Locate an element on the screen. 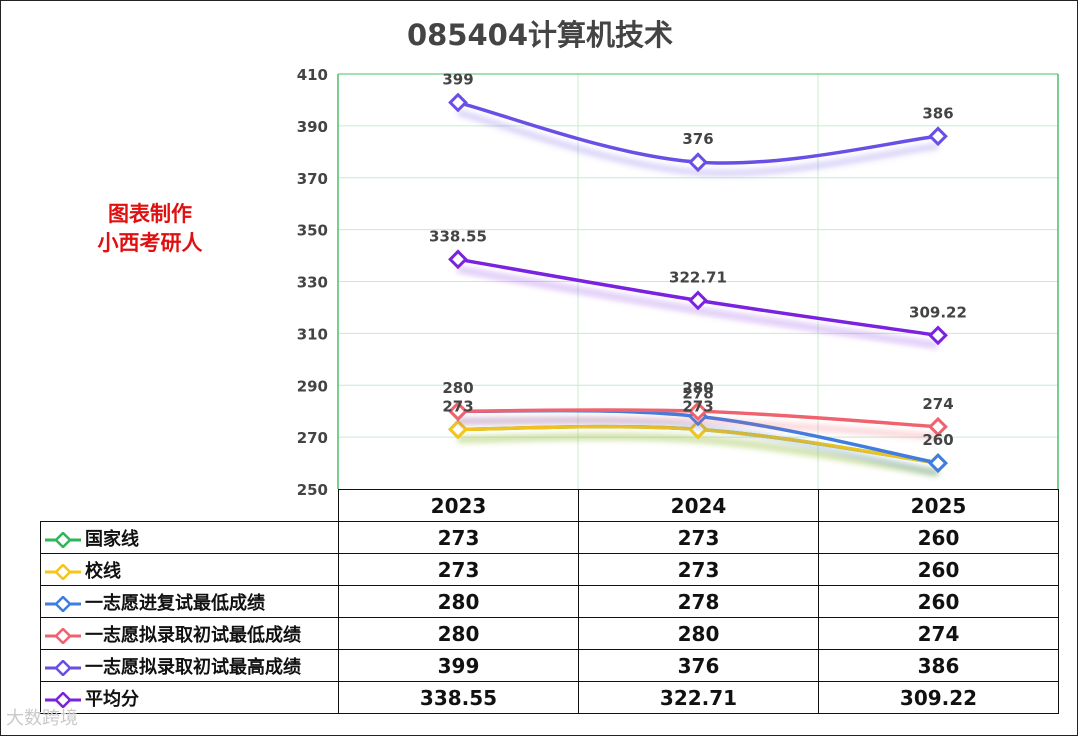 This screenshot has width=1080, height=738. table-row: 一志愿拟录取初试最高成绩 399 376 386 is located at coordinates (549, 665).